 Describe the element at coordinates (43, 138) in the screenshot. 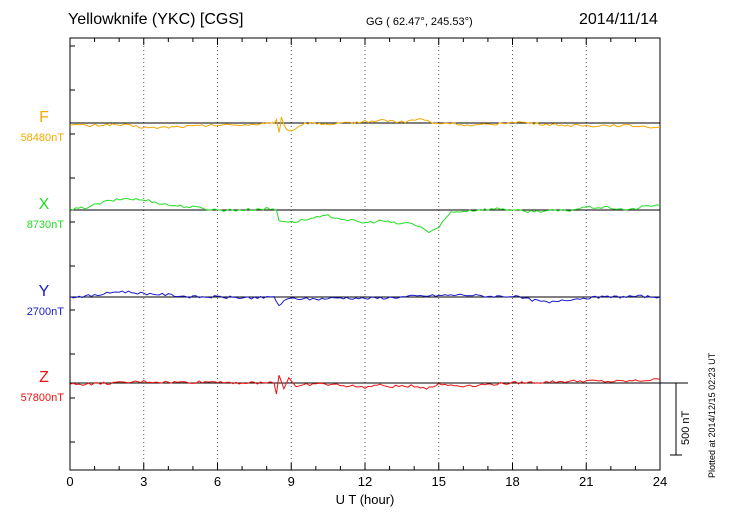

I see `baseline-value-f: 58480nT` at that location.